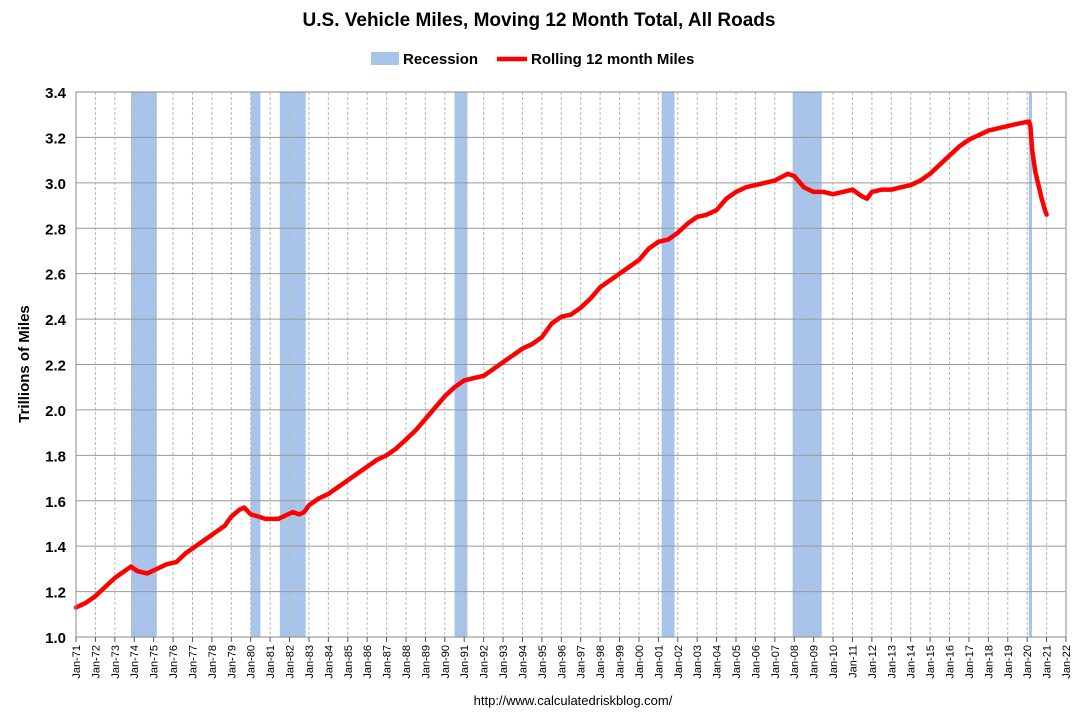 This screenshot has width=1079, height=720. What do you see at coordinates (56, 93) in the screenshot?
I see `y-tick-label: 3.4` at bounding box center [56, 93].